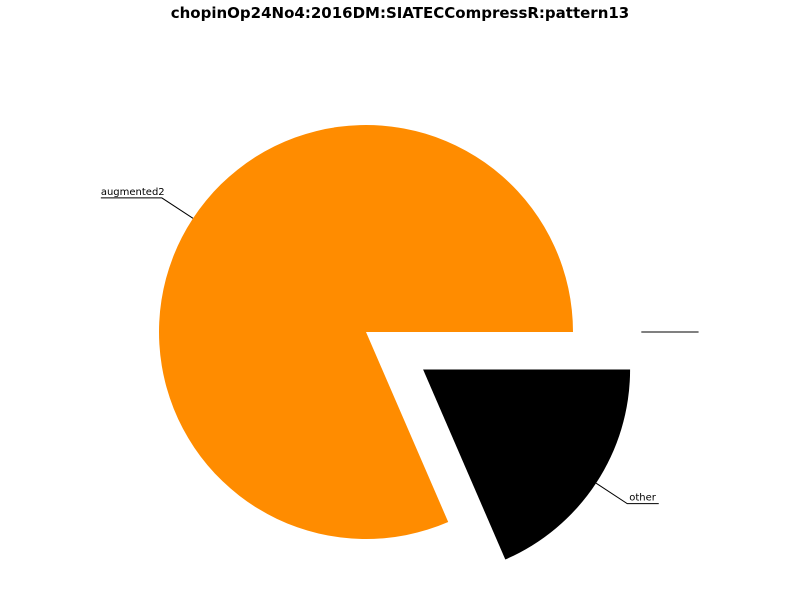 This screenshot has height=600, width=800. I want to click on pie-label: other, so click(643, 498).